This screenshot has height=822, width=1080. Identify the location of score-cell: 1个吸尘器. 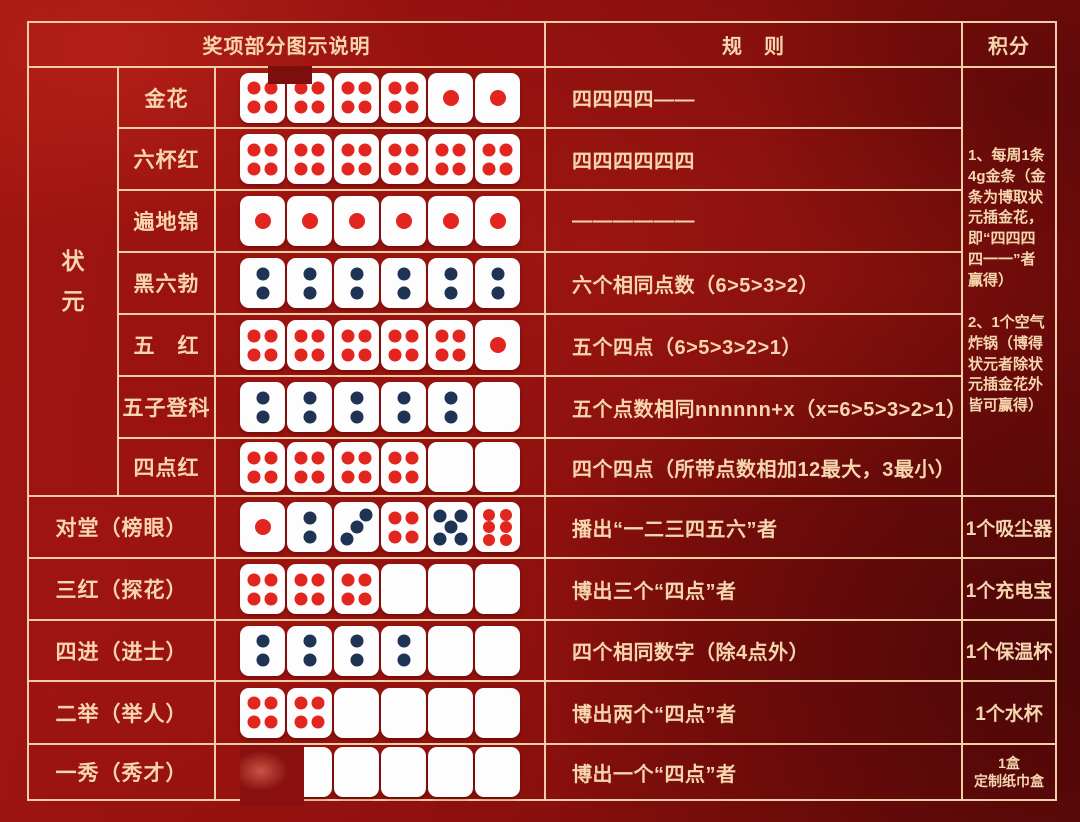
(1009, 528).